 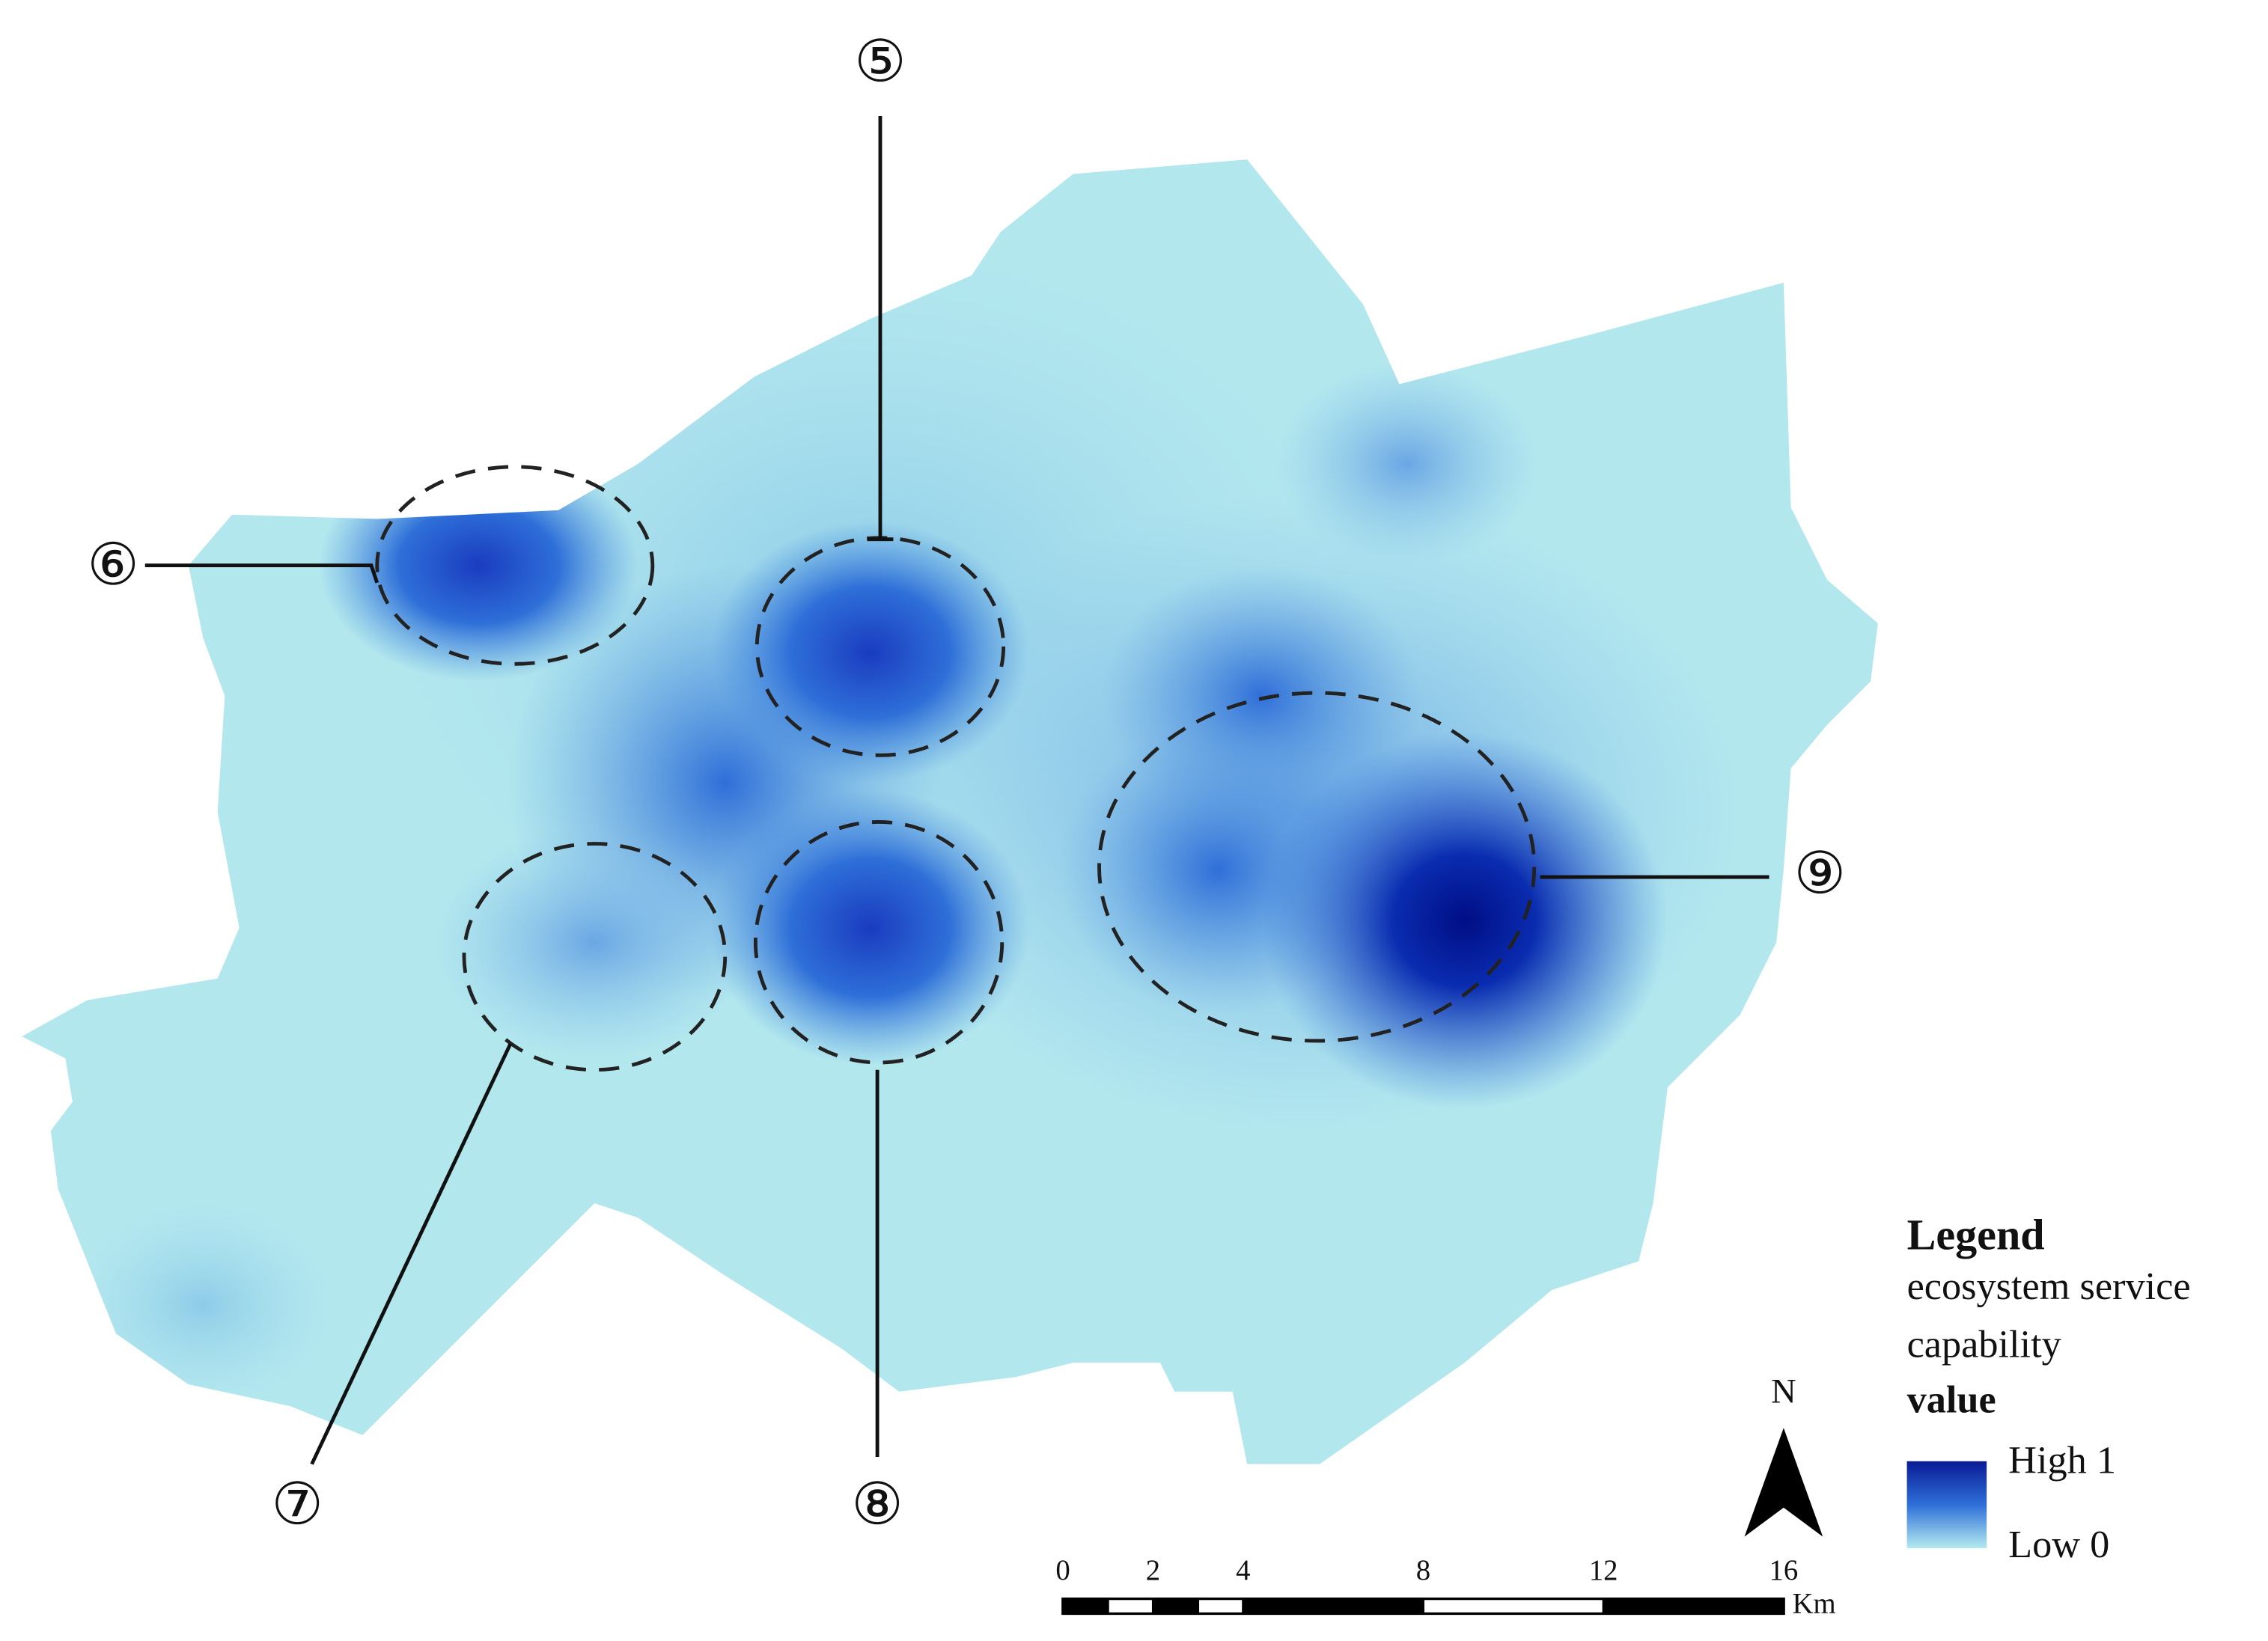 What do you see at coordinates (1423, 1570) in the screenshot?
I see `scale-tick-label: 8` at bounding box center [1423, 1570].